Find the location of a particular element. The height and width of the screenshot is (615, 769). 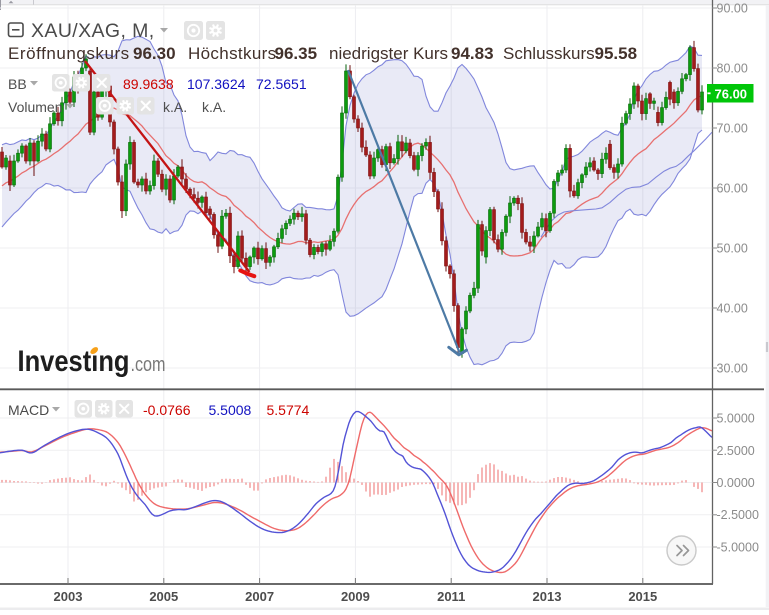

svg-text: 40.00 is located at coordinates (732, 309).